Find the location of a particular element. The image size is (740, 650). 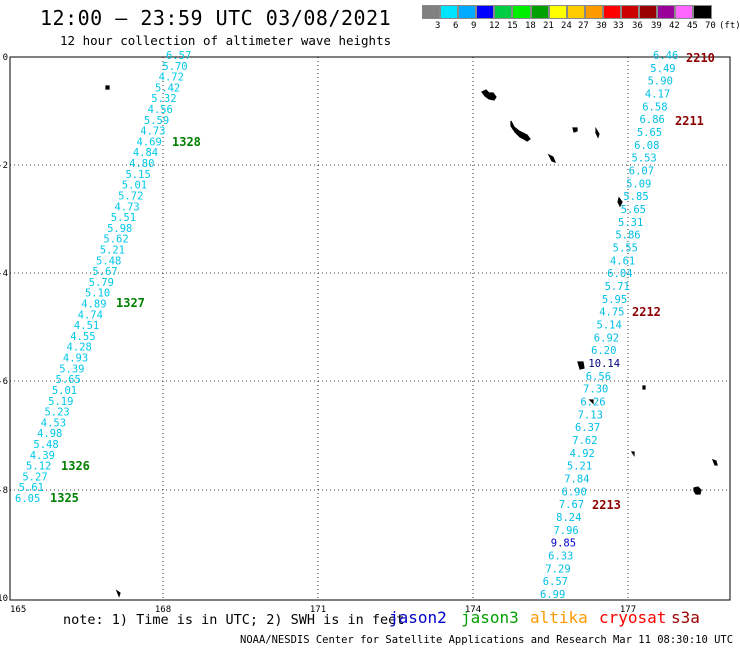

color-scale-label: 70 is located at coordinates (710, 26).